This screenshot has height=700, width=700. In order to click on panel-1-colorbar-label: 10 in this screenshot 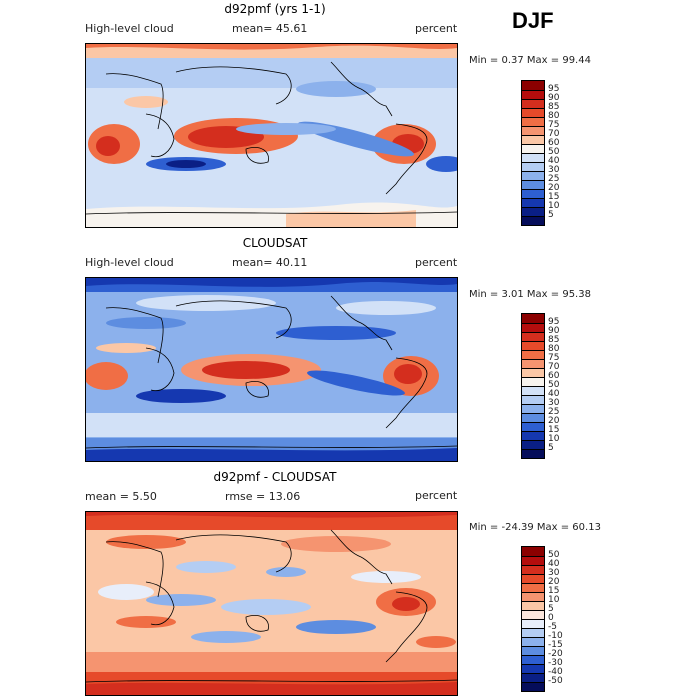, I will do `click(554, 206)`.